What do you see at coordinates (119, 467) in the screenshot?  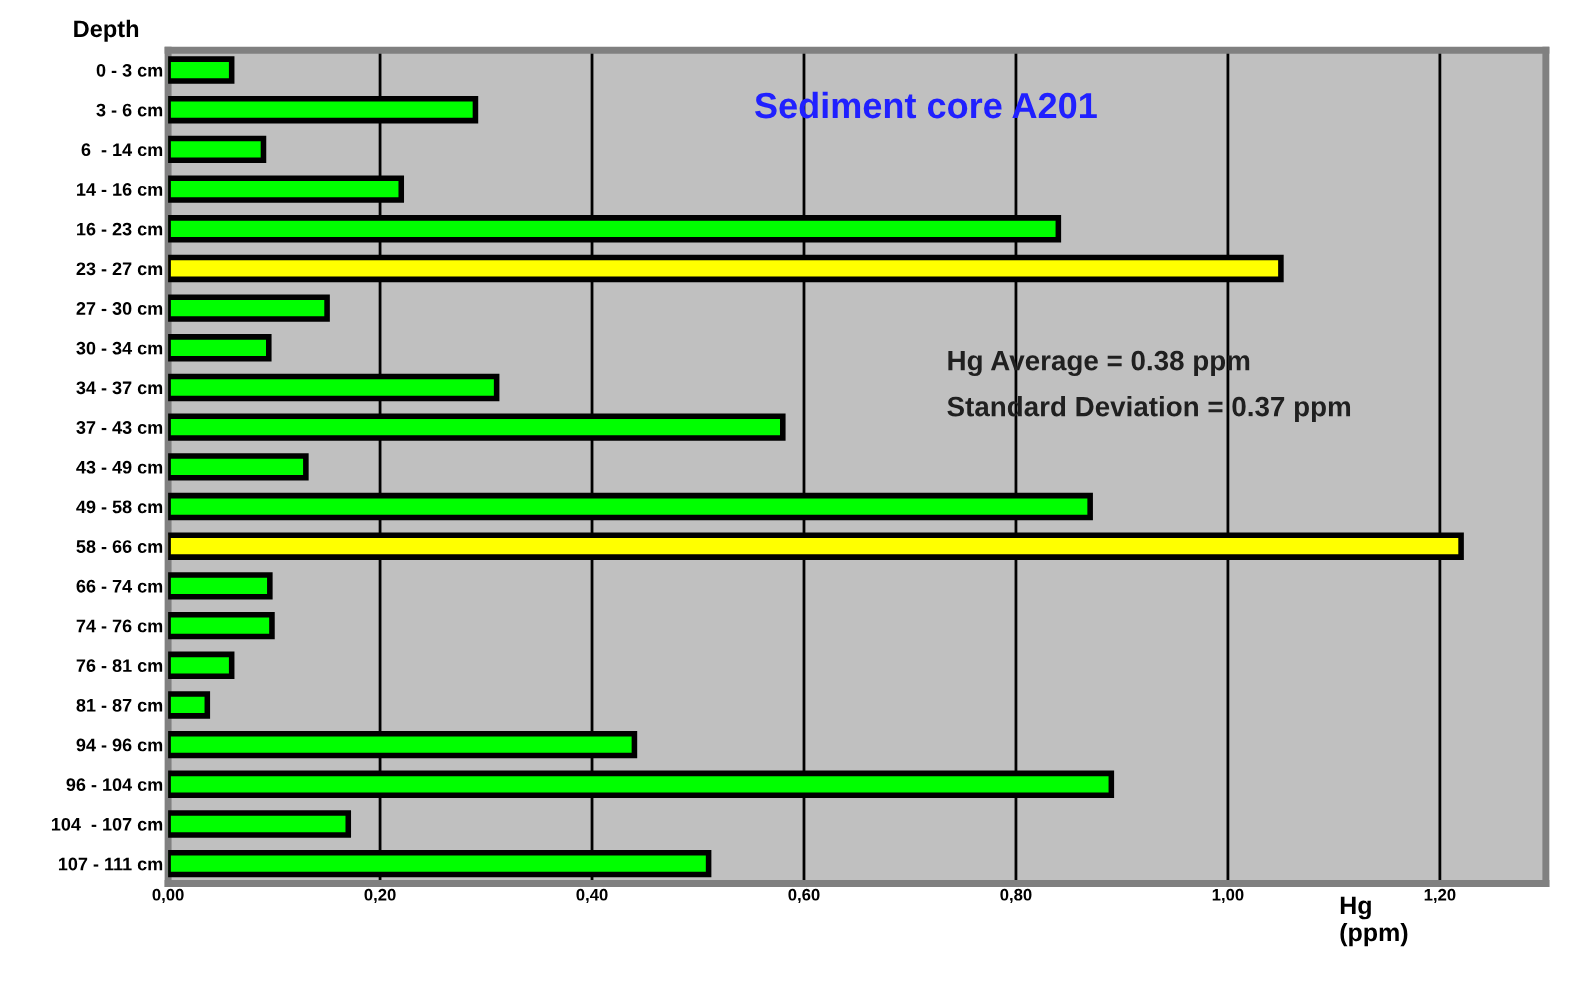 I see `y-tick-label: 43 - 49 cm` at bounding box center [119, 467].